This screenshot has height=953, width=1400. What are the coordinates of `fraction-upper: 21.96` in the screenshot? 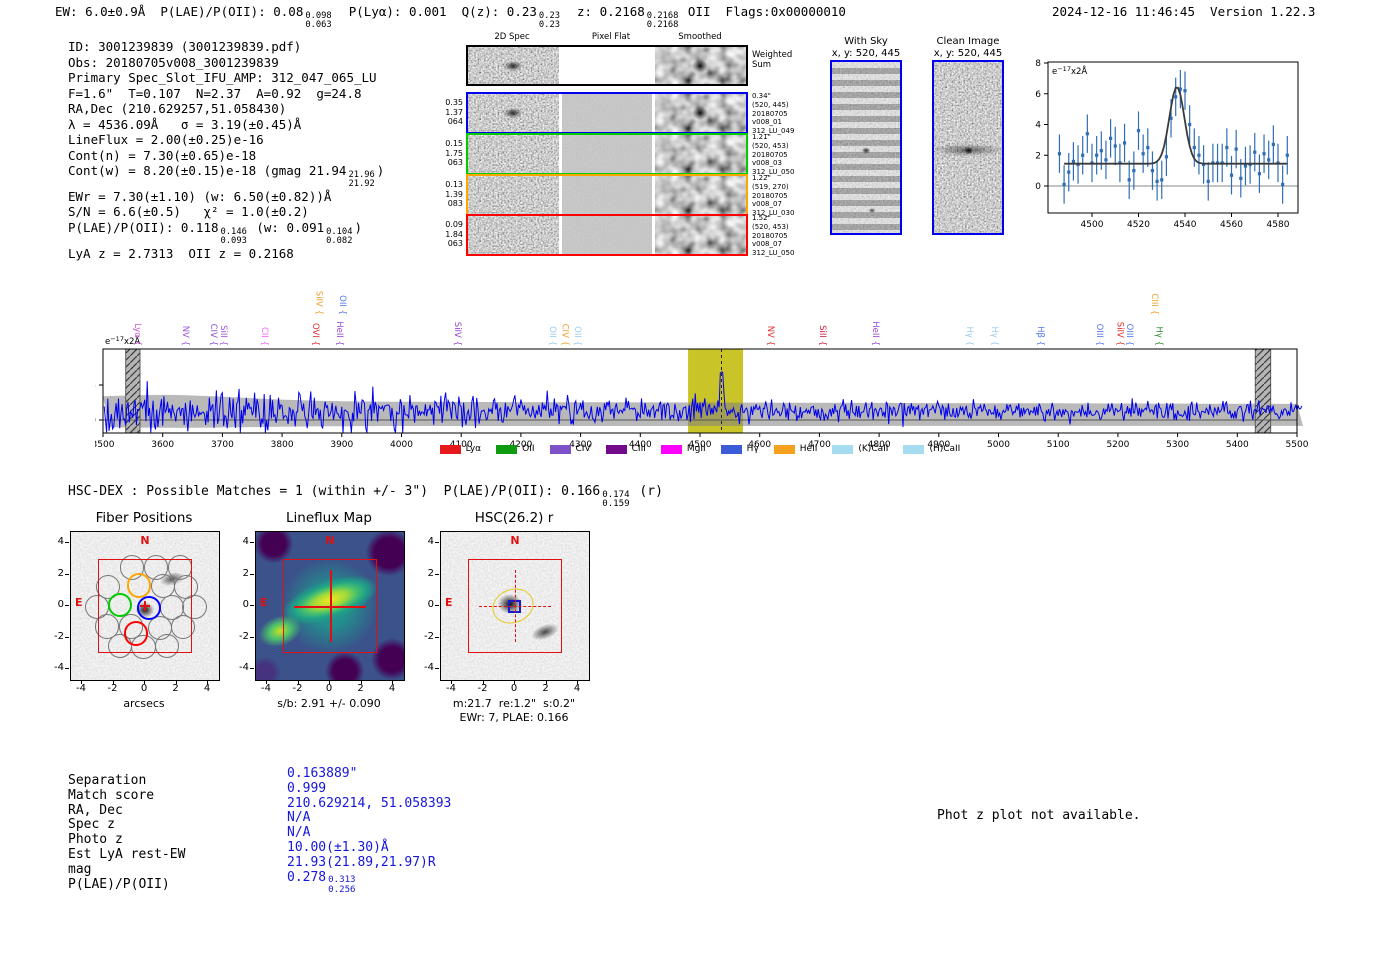 It's located at (361, 174).